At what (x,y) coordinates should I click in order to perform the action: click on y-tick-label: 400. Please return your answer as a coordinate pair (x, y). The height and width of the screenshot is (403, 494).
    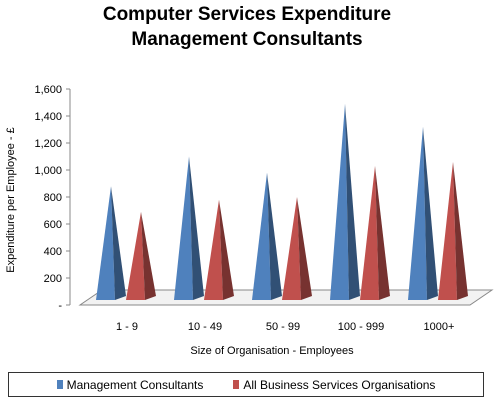
    Looking at the image, I should click on (53, 252).